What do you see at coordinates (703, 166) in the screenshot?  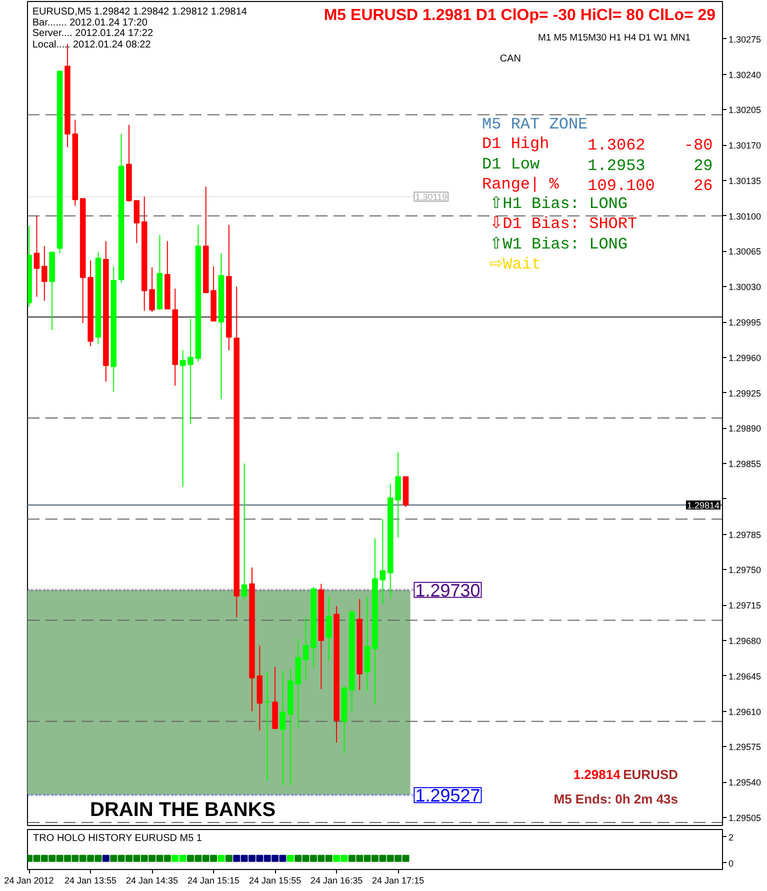 I see `annotation: 29` at bounding box center [703, 166].